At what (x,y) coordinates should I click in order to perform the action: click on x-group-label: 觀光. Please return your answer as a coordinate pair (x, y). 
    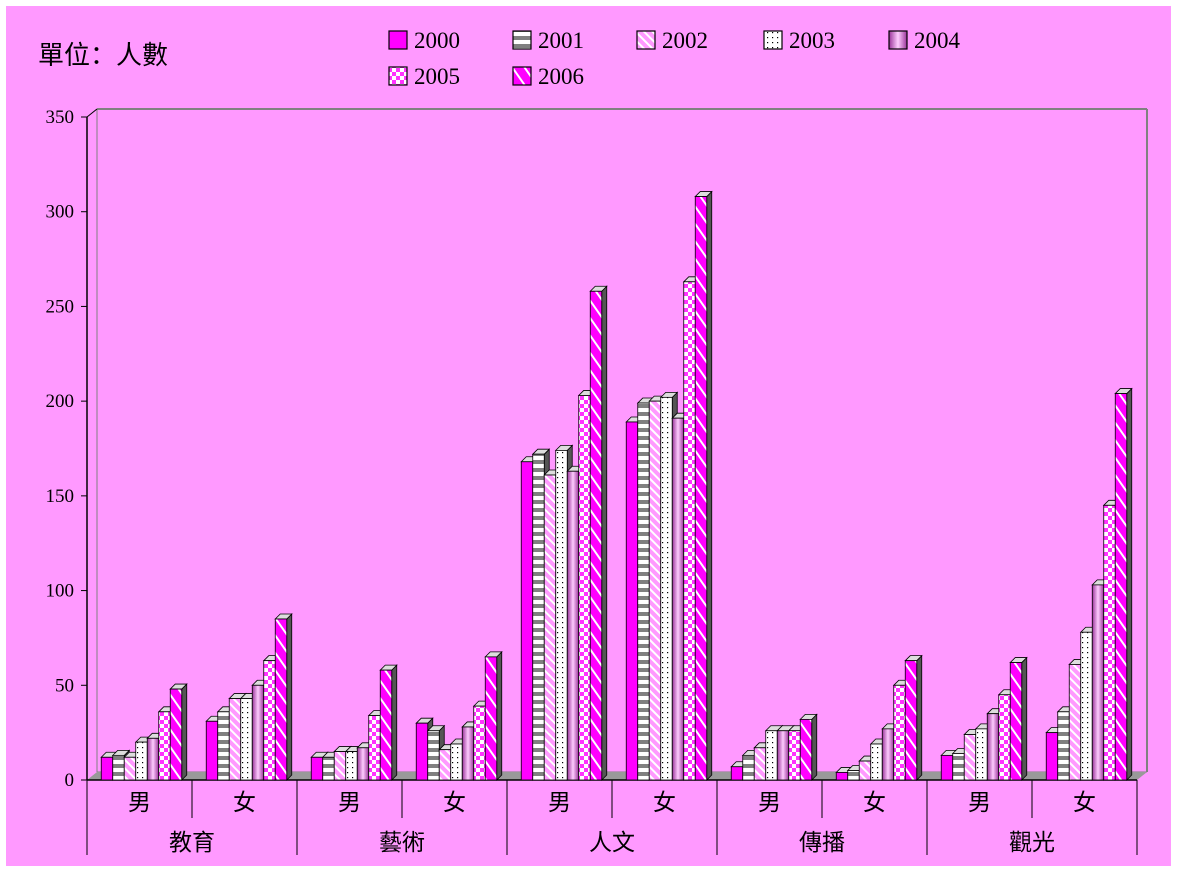
    Looking at the image, I should click on (1032, 842).